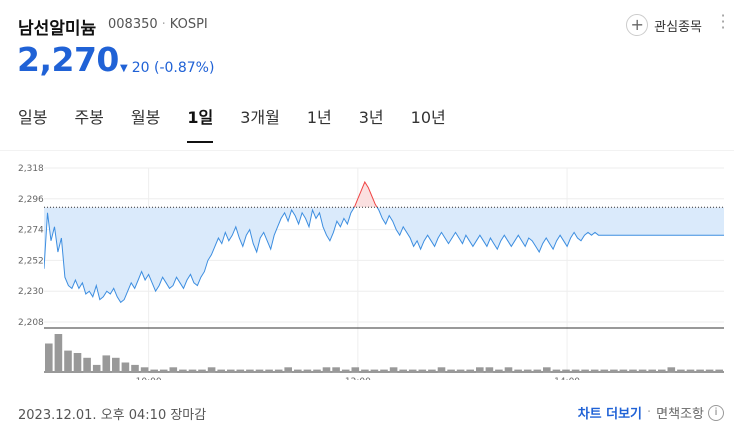 Image resolution: width=734 pixels, height=428 pixels. I want to click on tab-3: 1일, so click(200, 123).